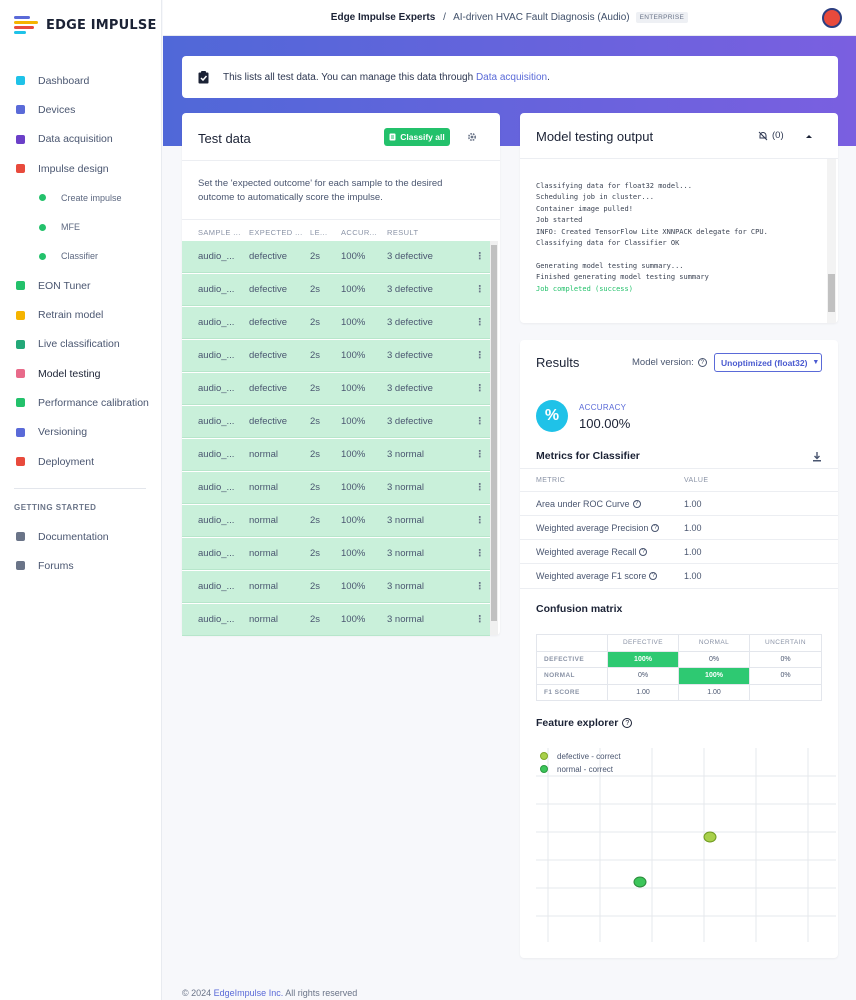  What do you see at coordinates (710, 837) in the screenshot?
I see `data-point-defective` at bounding box center [710, 837].